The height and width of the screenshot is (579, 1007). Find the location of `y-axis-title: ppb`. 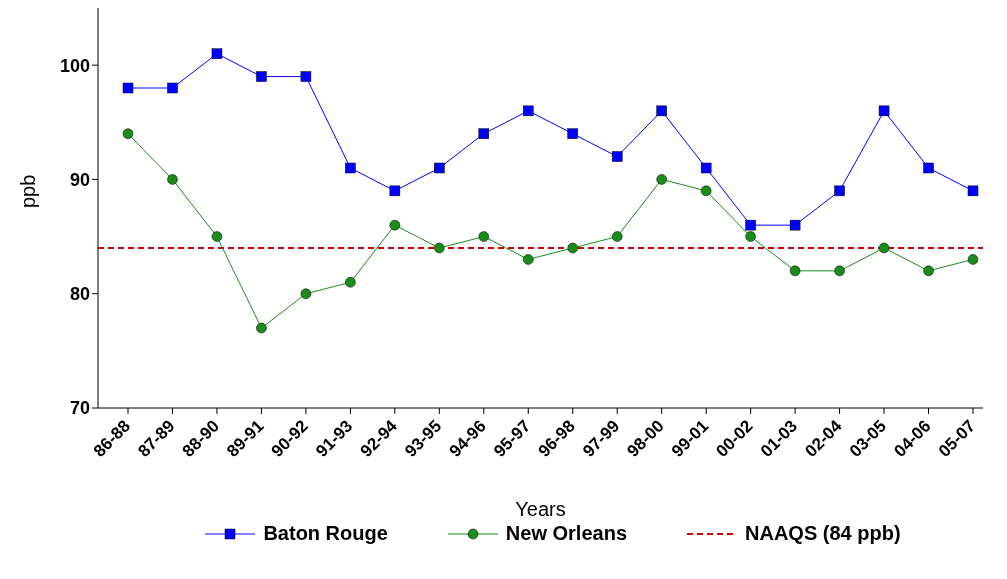

y-axis-title: ppb is located at coordinates (28, 191).